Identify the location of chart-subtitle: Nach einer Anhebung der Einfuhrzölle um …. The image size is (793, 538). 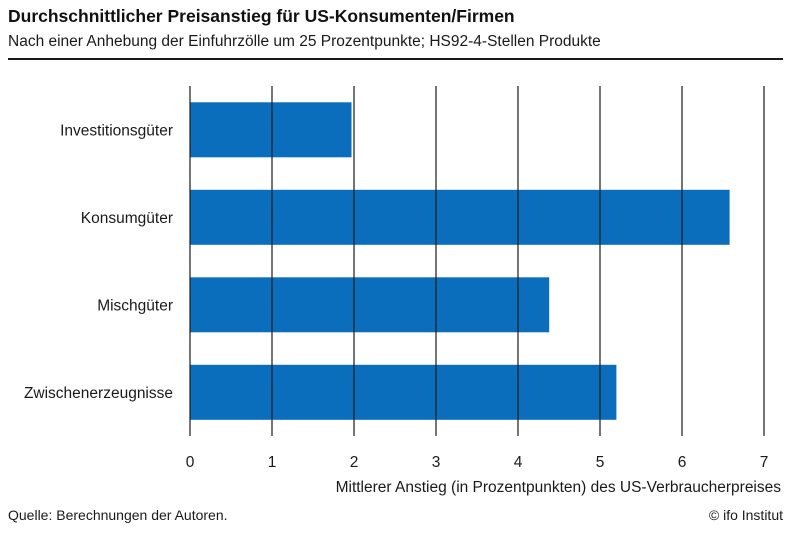
(304, 41).